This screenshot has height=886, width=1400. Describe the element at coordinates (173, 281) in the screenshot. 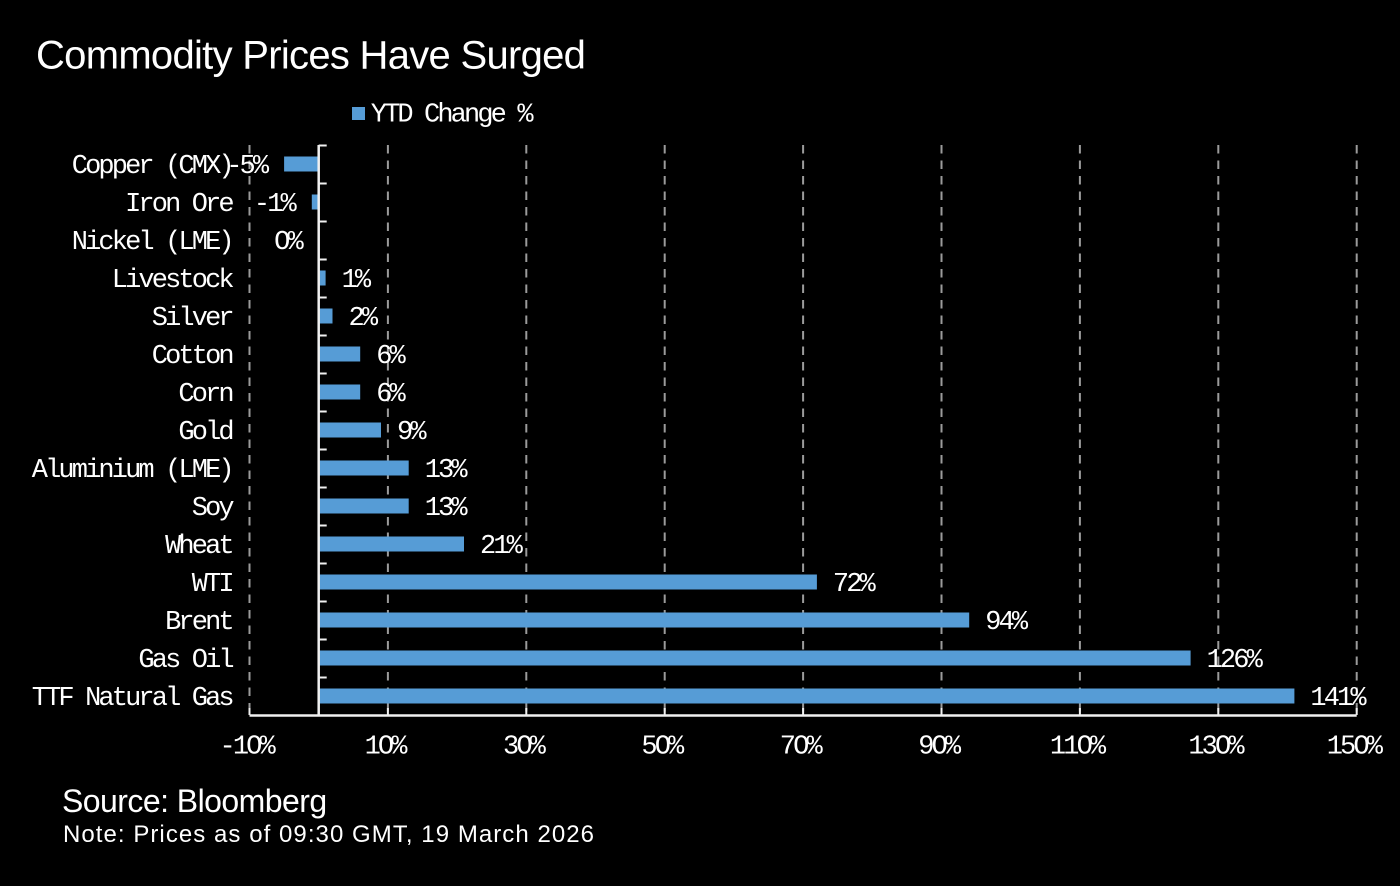

I see `svg-text: Livestock` at that location.